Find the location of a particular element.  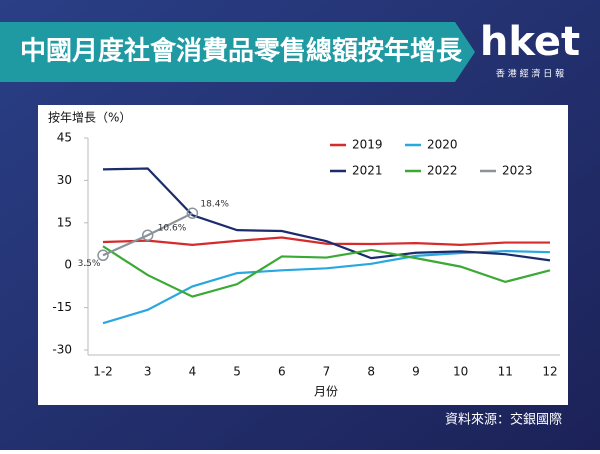

x-tick-label: 3 is located at coordinates (148, 372).